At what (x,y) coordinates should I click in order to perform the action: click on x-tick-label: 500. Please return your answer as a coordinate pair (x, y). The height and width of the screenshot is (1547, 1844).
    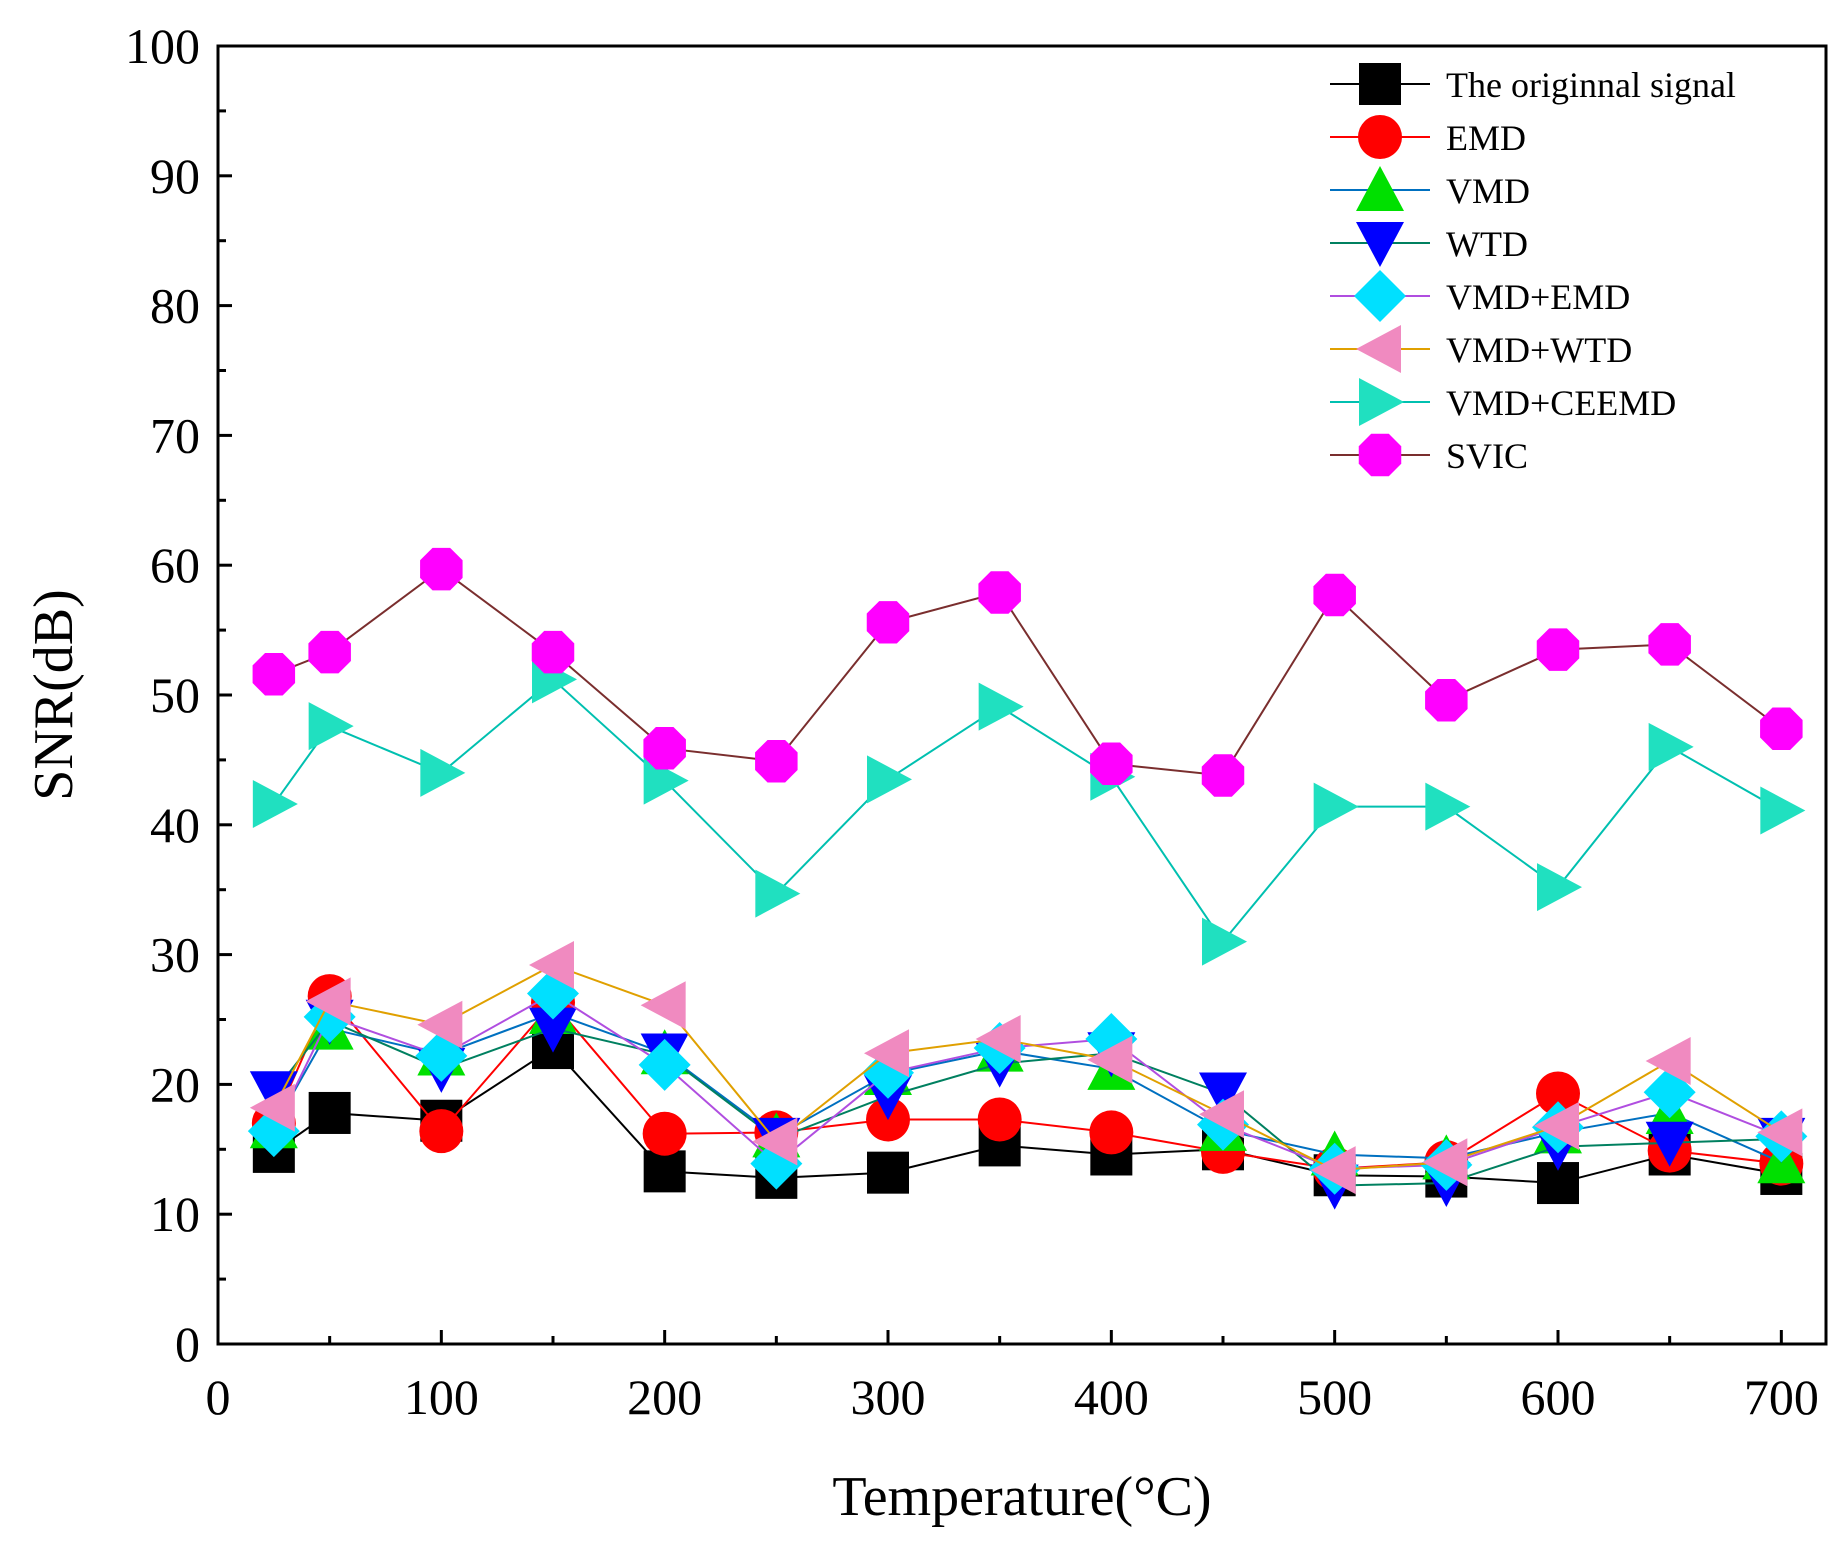
    Looking at the image, I should click on (1334, 1397).